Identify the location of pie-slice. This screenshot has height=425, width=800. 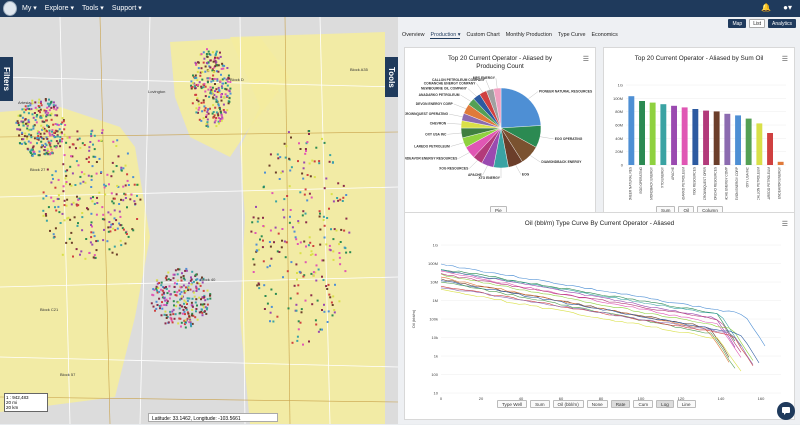
(521, 108).